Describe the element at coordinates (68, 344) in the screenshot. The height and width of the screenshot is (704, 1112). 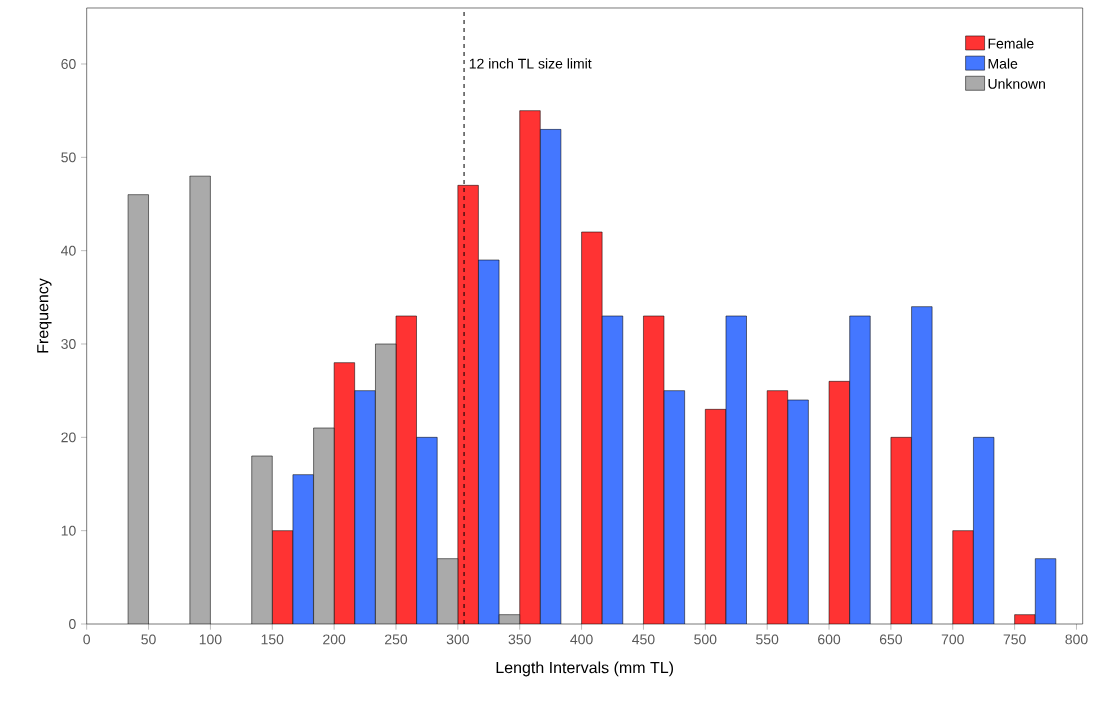
I see `y-tick-label: 30` at that location.